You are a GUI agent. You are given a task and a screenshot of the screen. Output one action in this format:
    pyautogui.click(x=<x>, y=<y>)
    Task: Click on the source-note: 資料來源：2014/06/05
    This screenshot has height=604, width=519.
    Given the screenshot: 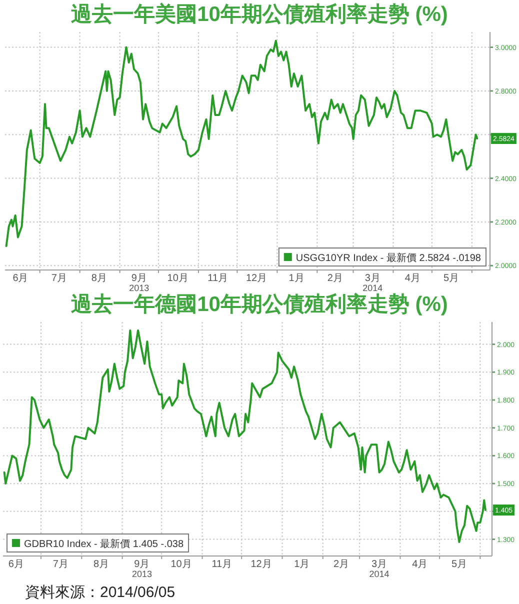 What is the action you would take?
    pyautogui.click(x=100, y=592)
    